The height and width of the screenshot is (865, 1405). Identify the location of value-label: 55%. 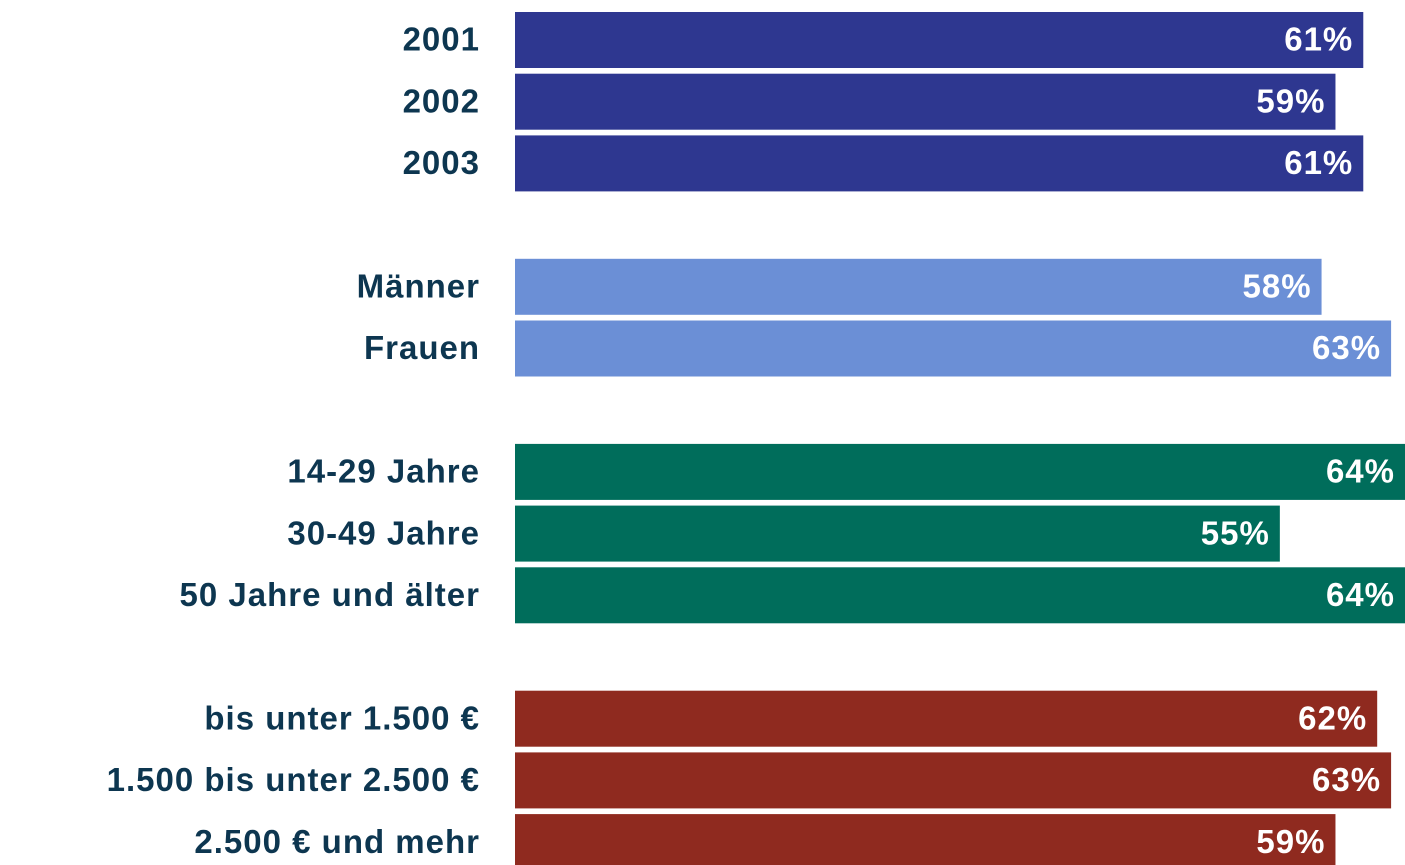
(1235, 532).